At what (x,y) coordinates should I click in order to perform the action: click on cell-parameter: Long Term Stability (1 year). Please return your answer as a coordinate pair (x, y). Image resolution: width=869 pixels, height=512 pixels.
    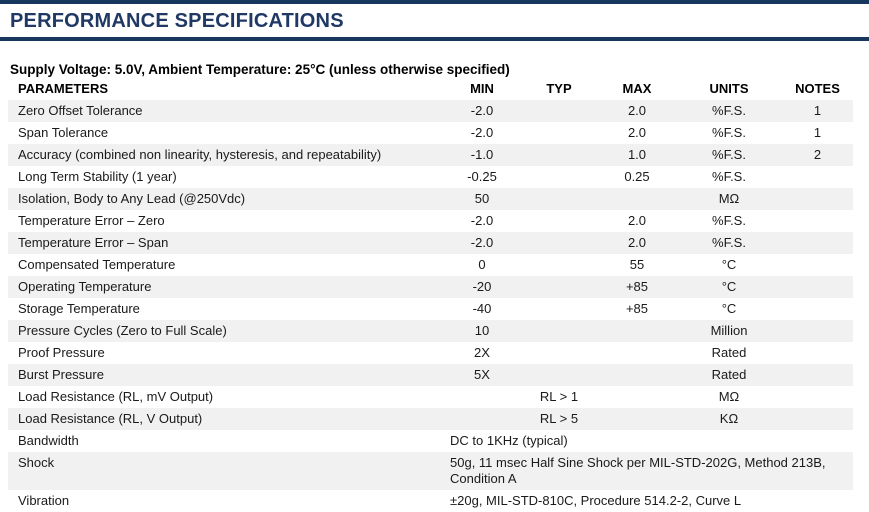
    Looking at the image, I should click on (97, 176).